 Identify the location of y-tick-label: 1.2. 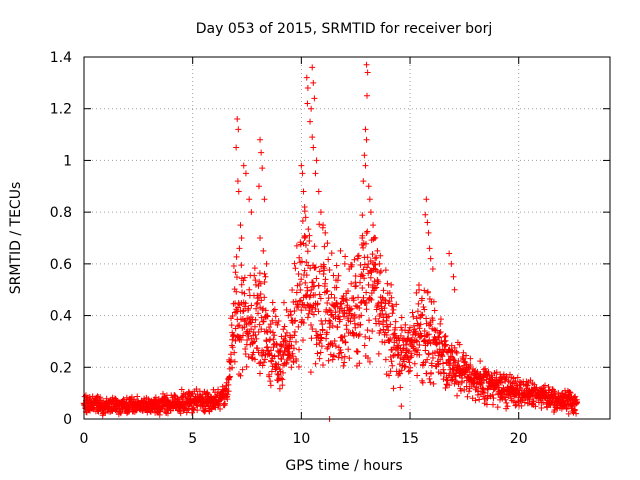
(61, 110).